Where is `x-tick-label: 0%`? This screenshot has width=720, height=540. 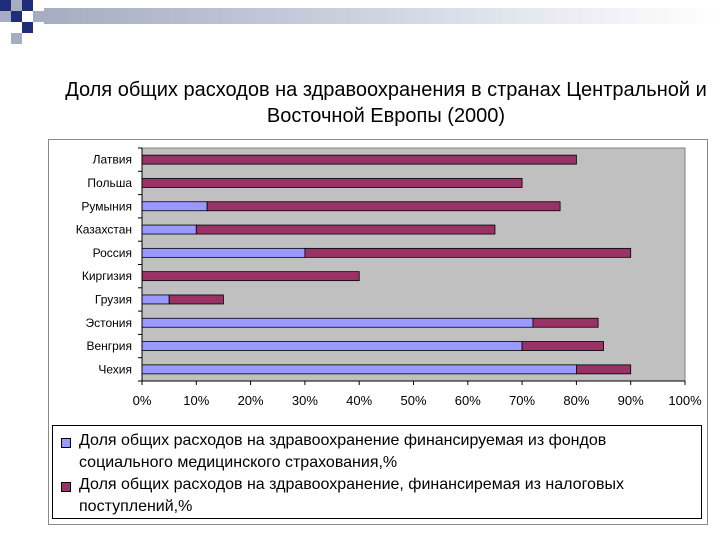 x-tick-label: 0% is located at coordinates (142, 400).